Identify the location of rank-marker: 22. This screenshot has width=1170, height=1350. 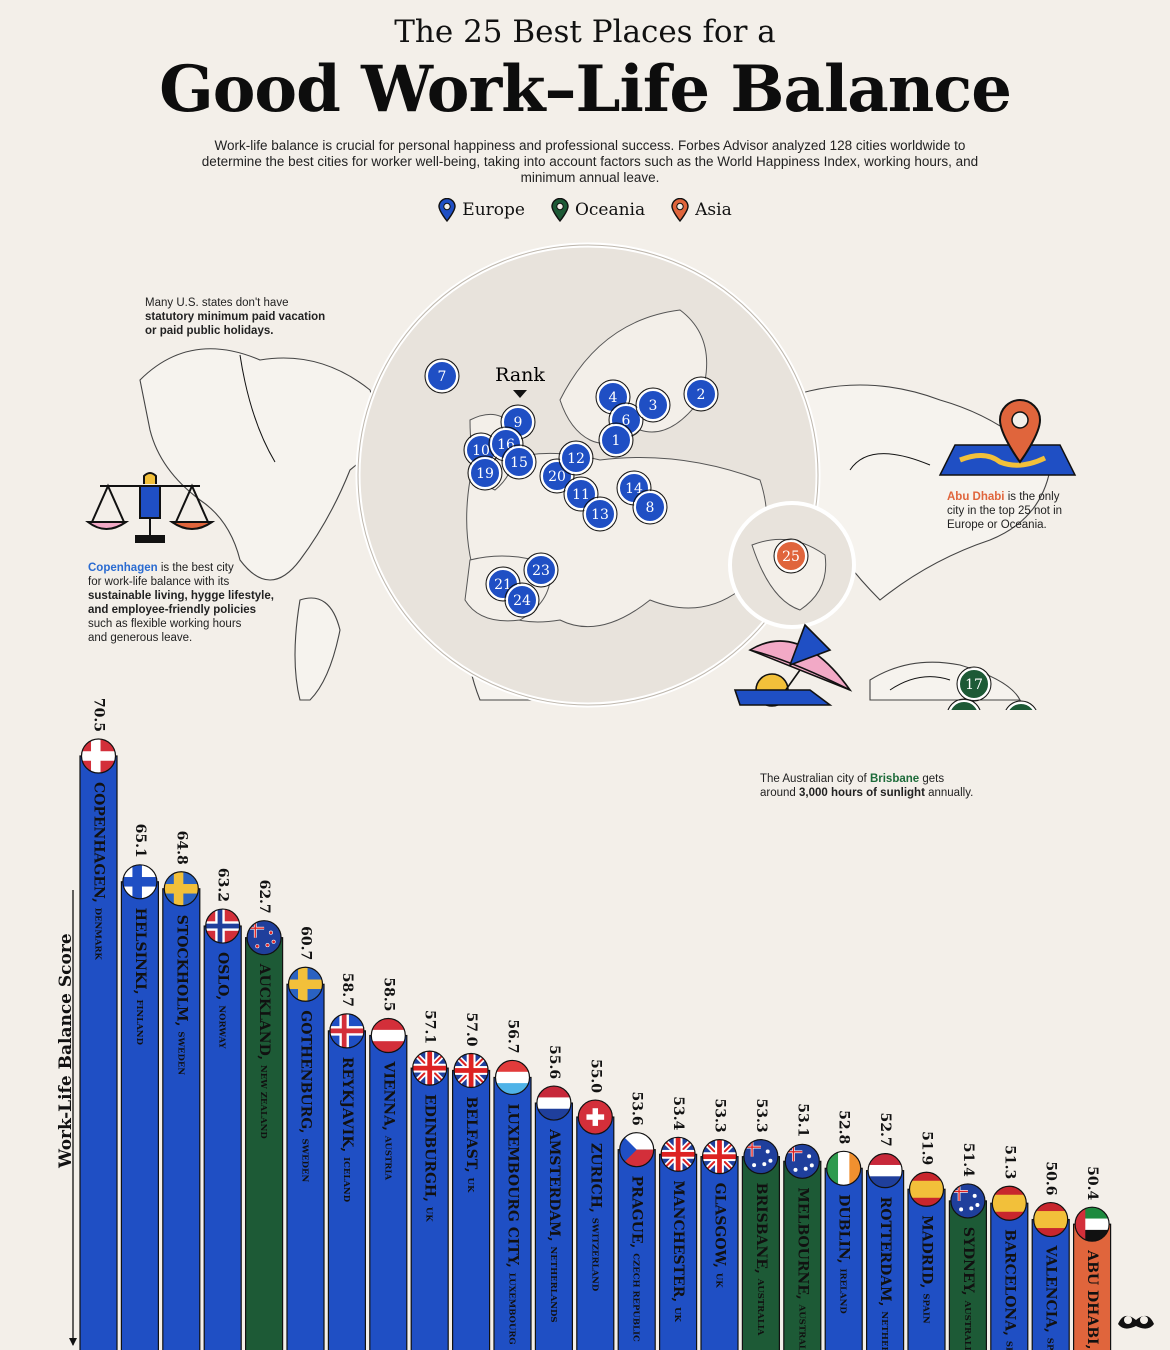
(964, 704).